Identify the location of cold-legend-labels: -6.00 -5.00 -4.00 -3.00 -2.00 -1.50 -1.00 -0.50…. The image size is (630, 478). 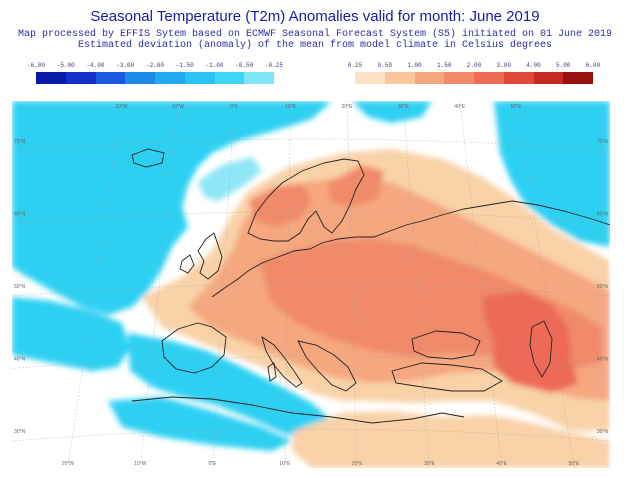
(155, 67).